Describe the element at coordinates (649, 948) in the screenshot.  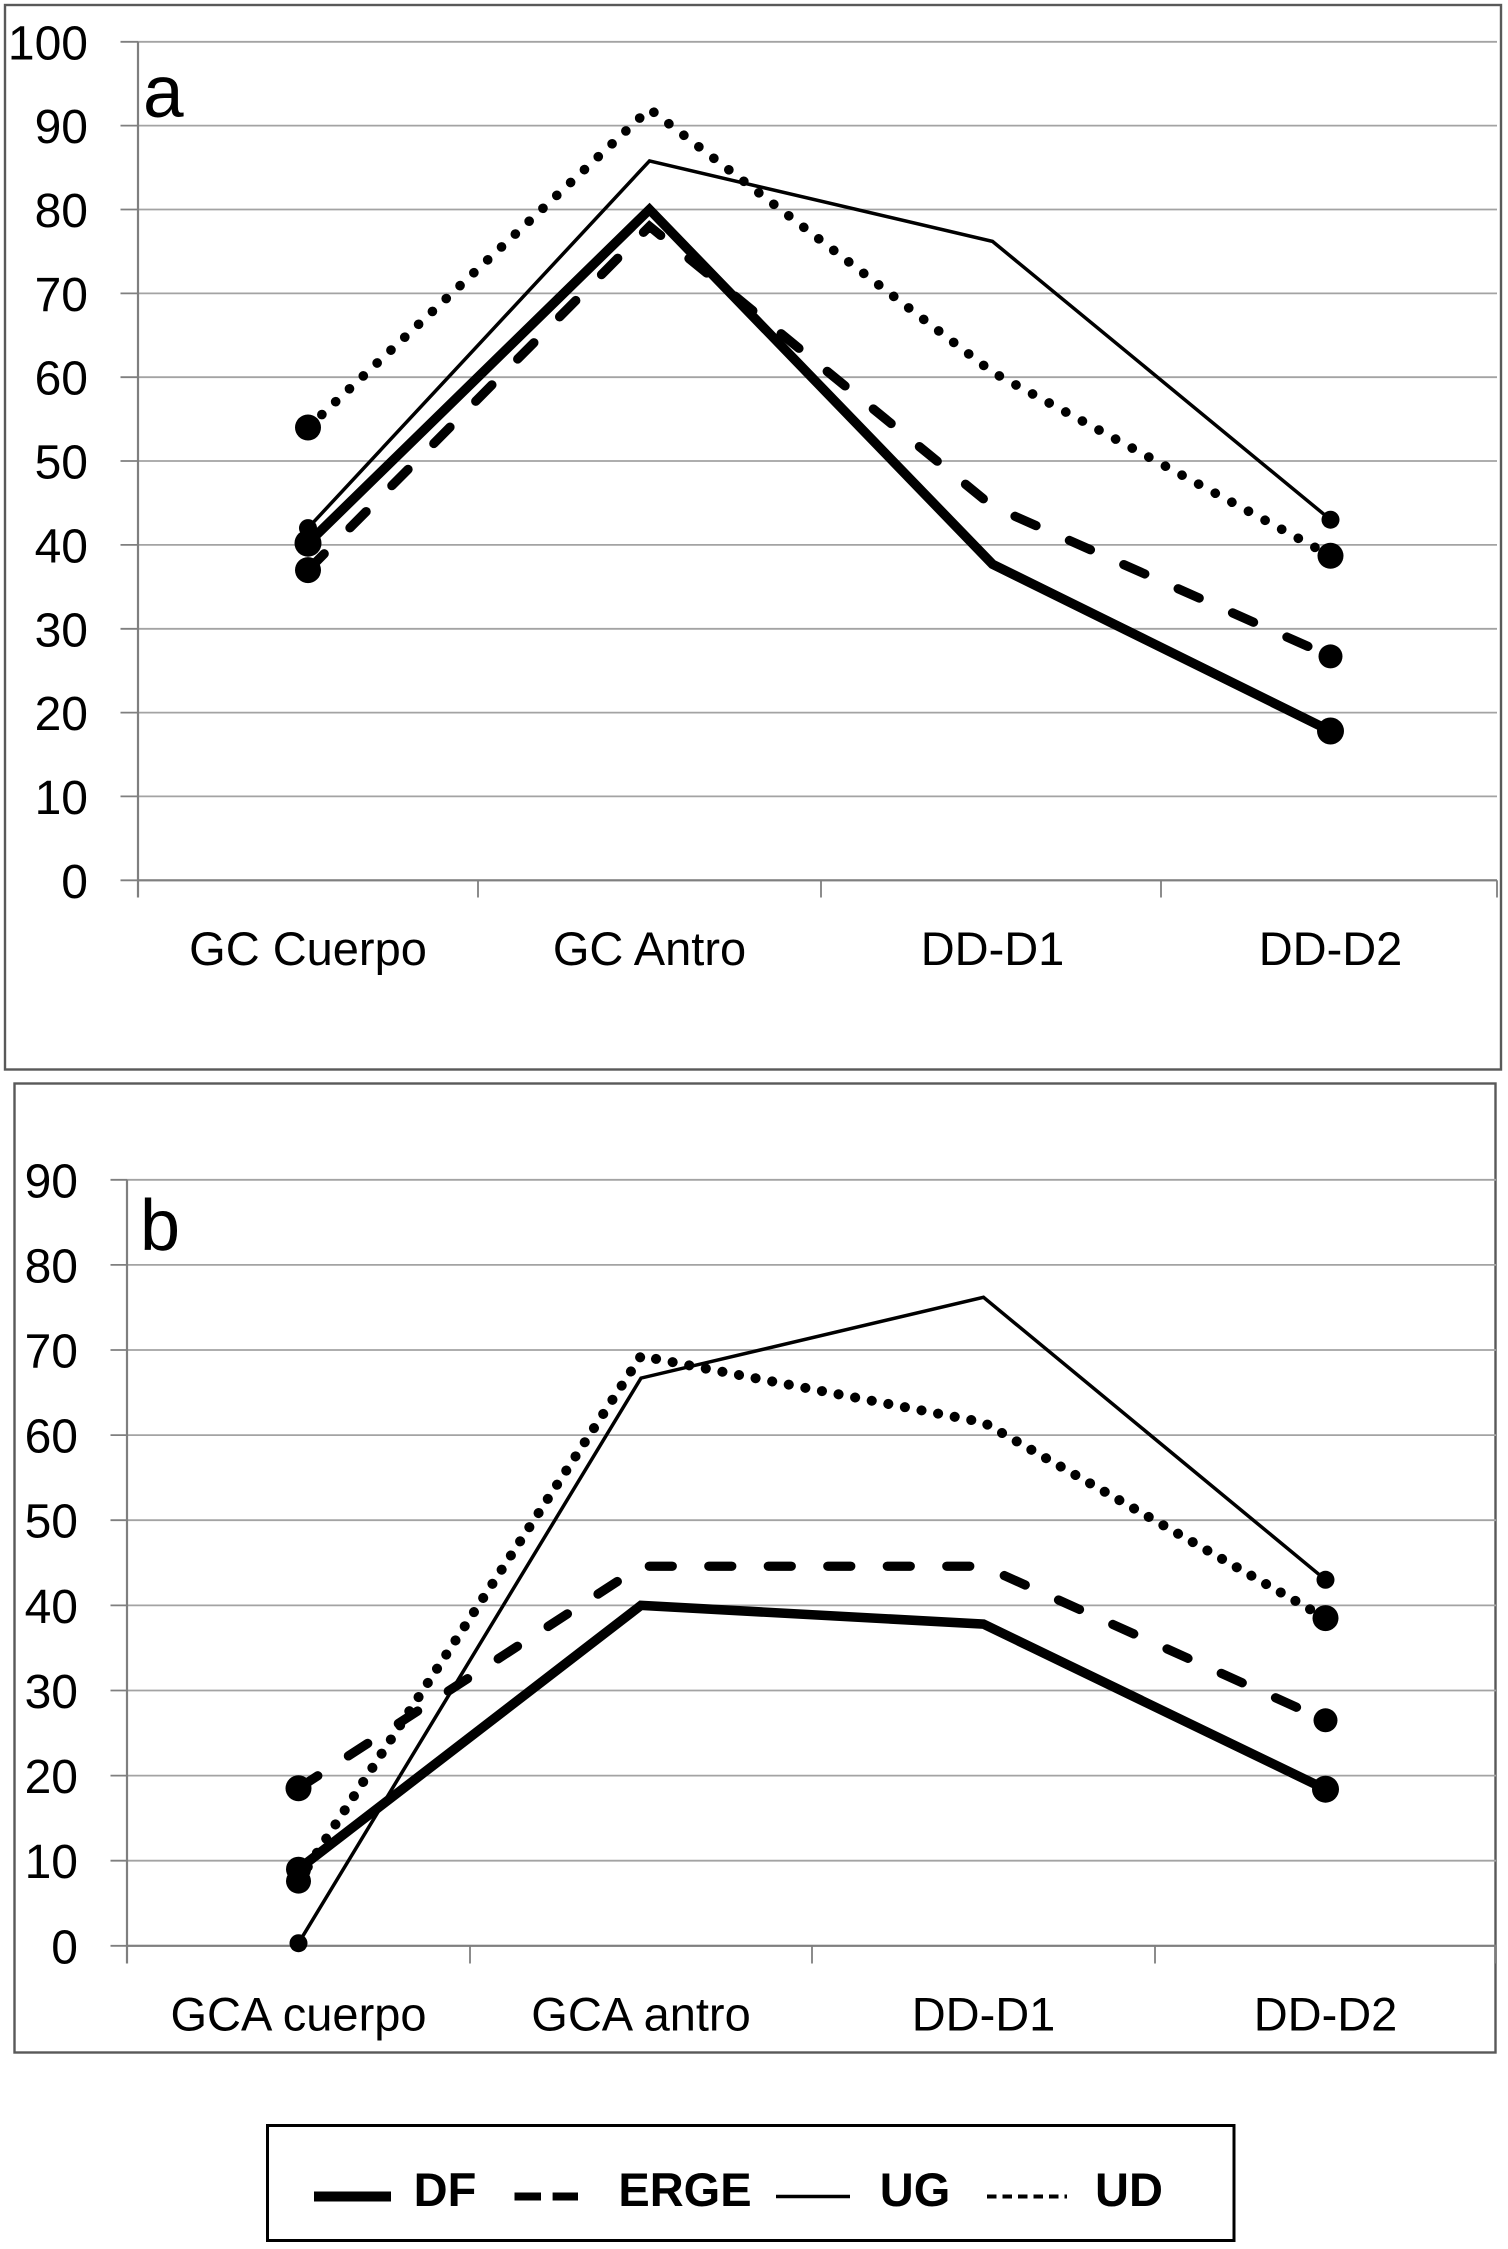
I see `svg-text: GC Antro` at that location.